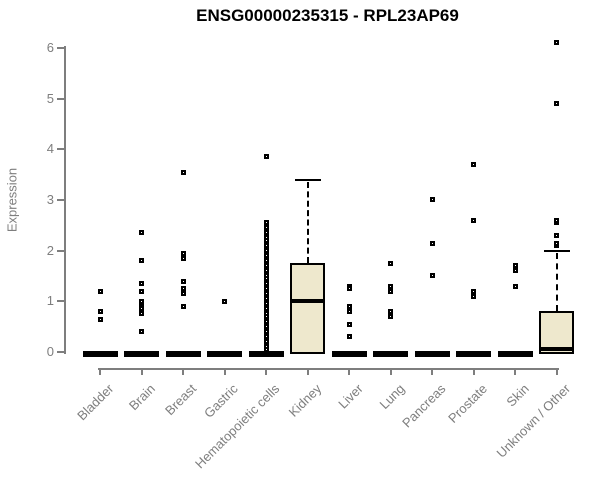 This screenshot has height=500, width=600. Describe the element at coordinates (50, 199) in the screenshot. I see `y-tick-label: 3` at that location.